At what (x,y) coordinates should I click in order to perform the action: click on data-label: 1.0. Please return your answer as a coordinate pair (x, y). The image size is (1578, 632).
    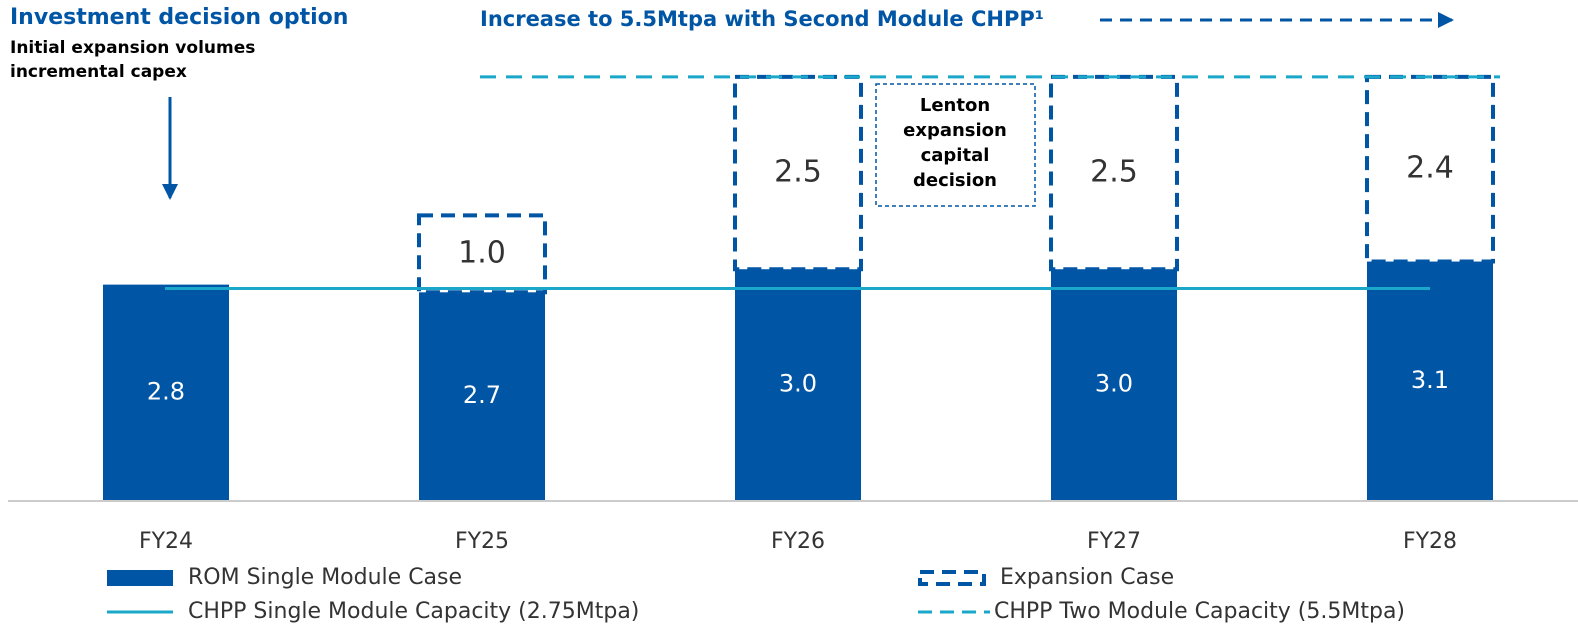
    Looking at the image, I should click on (482, 252).